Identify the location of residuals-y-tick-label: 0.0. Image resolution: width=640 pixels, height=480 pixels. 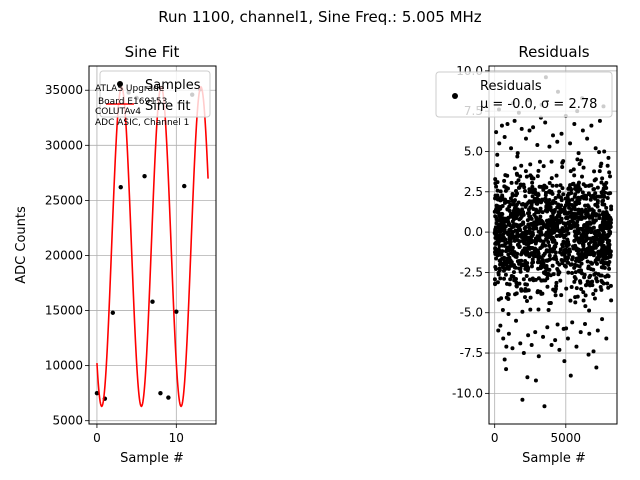
(473, 232).